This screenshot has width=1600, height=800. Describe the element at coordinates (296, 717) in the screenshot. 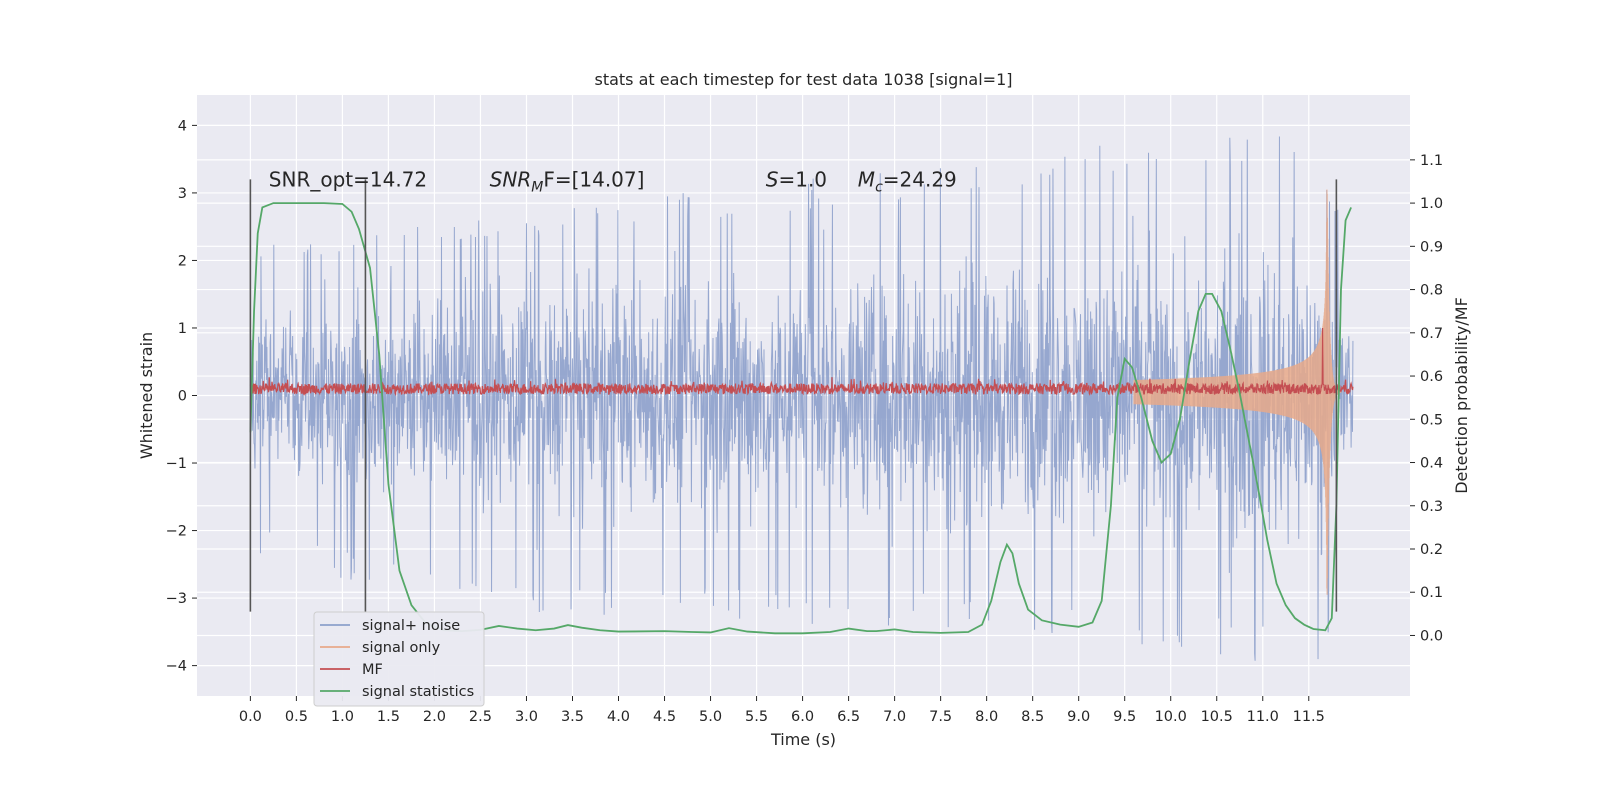

I see `x-tick-label: 0.5` at that location.